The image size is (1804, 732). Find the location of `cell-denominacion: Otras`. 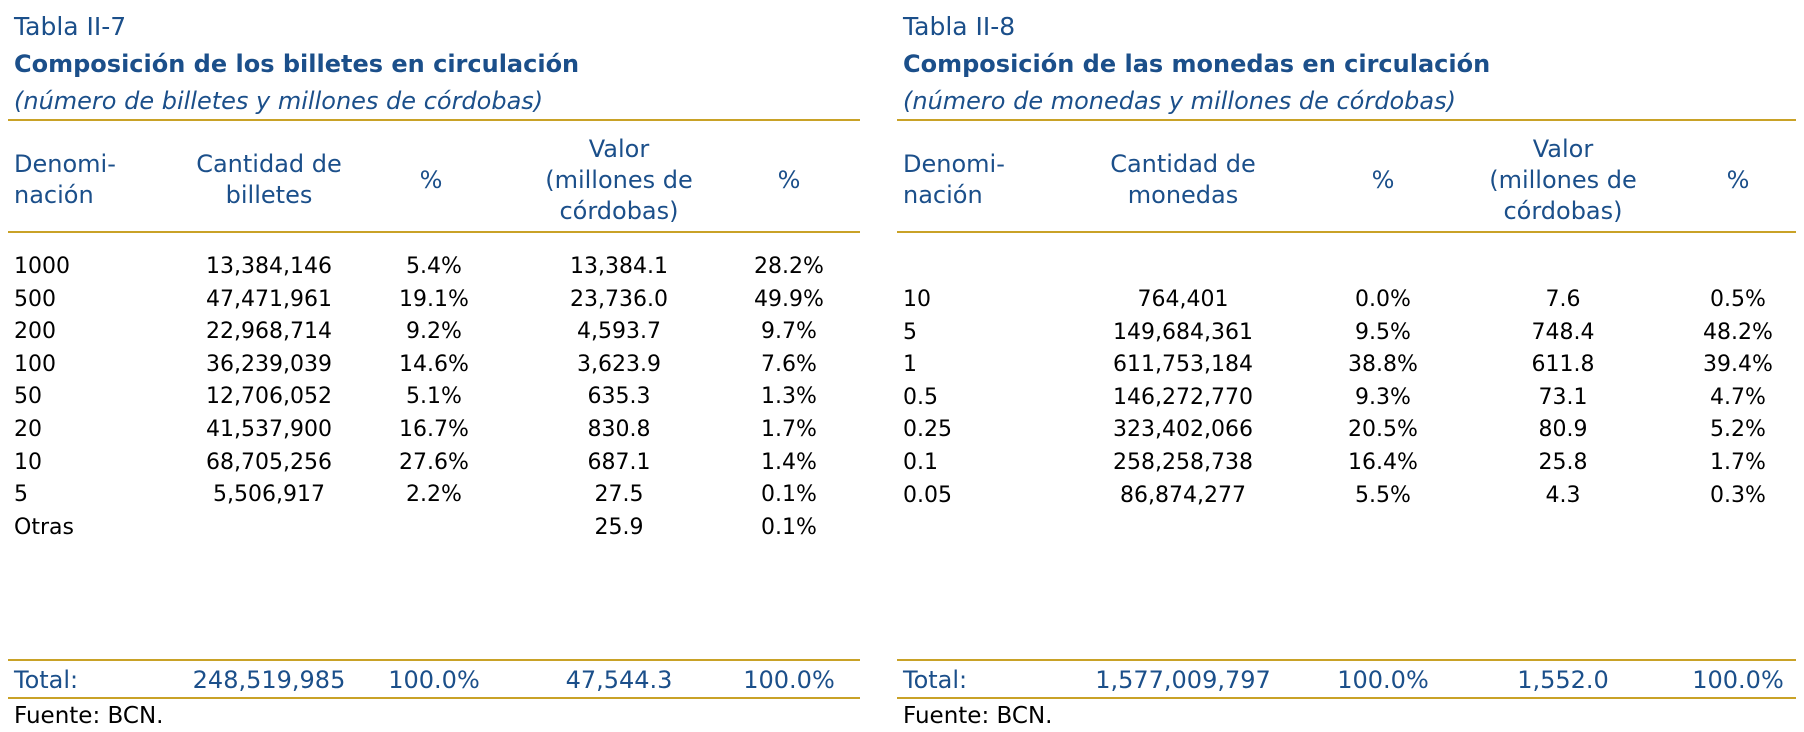

cell-denominacion: Otras is located at coordinates (44, 527).